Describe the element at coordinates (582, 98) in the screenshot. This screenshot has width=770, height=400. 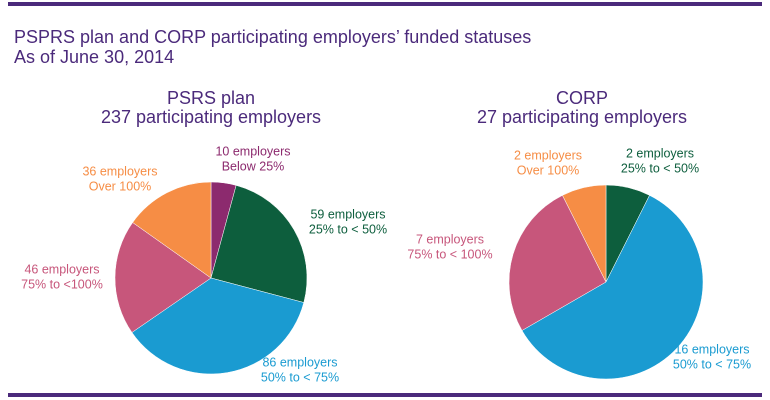
I see `pie-title: CORP` at that location.